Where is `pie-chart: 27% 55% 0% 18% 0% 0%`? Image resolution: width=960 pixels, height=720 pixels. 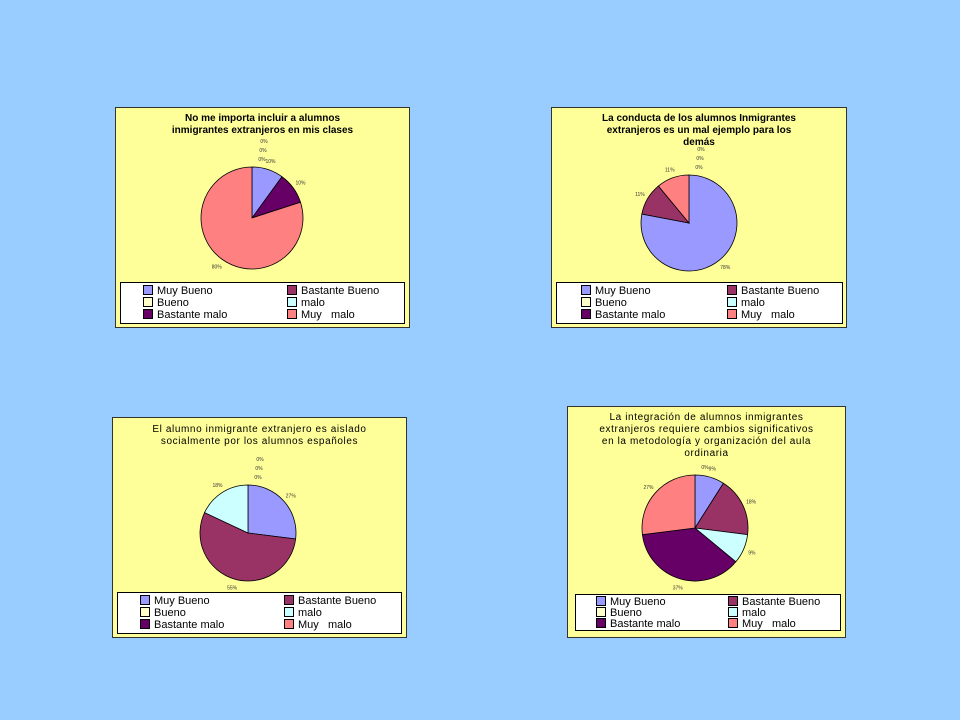
pie-chart: 27% 55% 0% 18% 0% 0% is located at coordinates (248, 524).